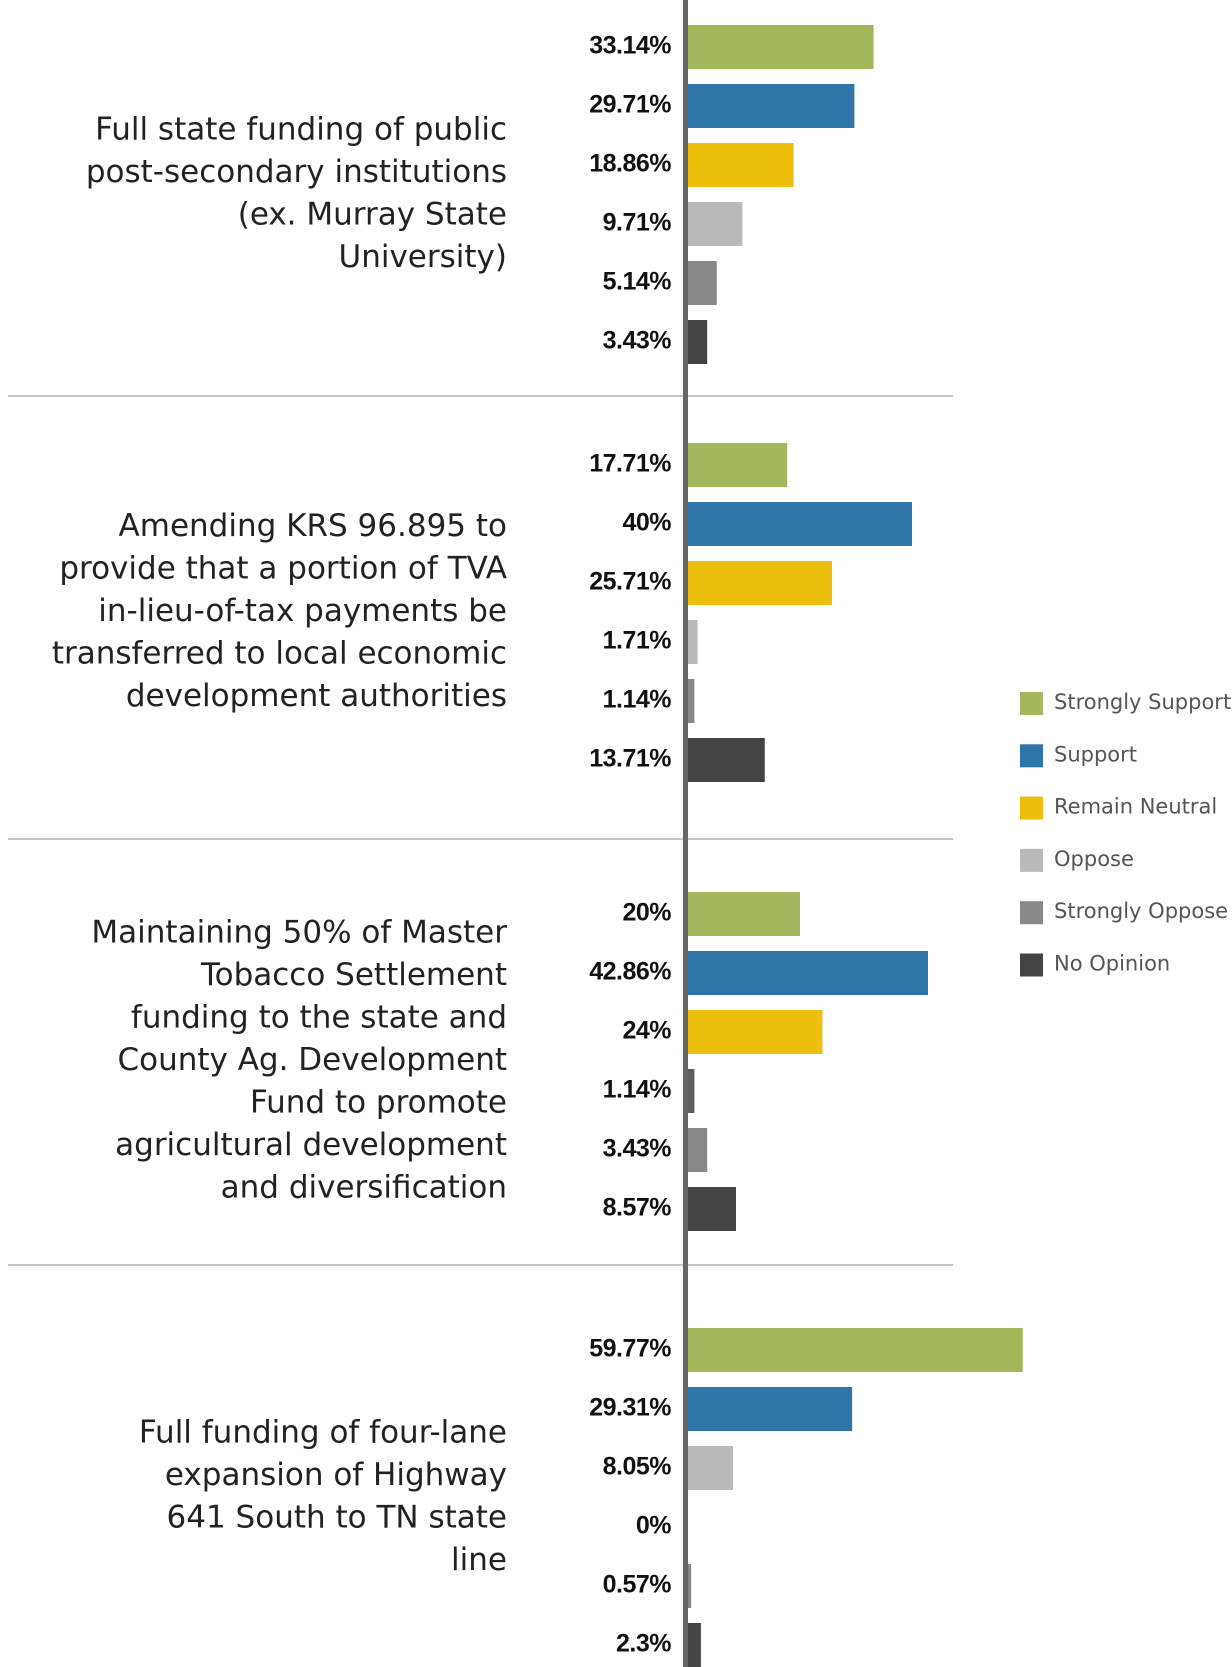  Describe the element at coordinates (312, 1060) in the screenshot. I see `question-label: County Ag. Development` at that location.